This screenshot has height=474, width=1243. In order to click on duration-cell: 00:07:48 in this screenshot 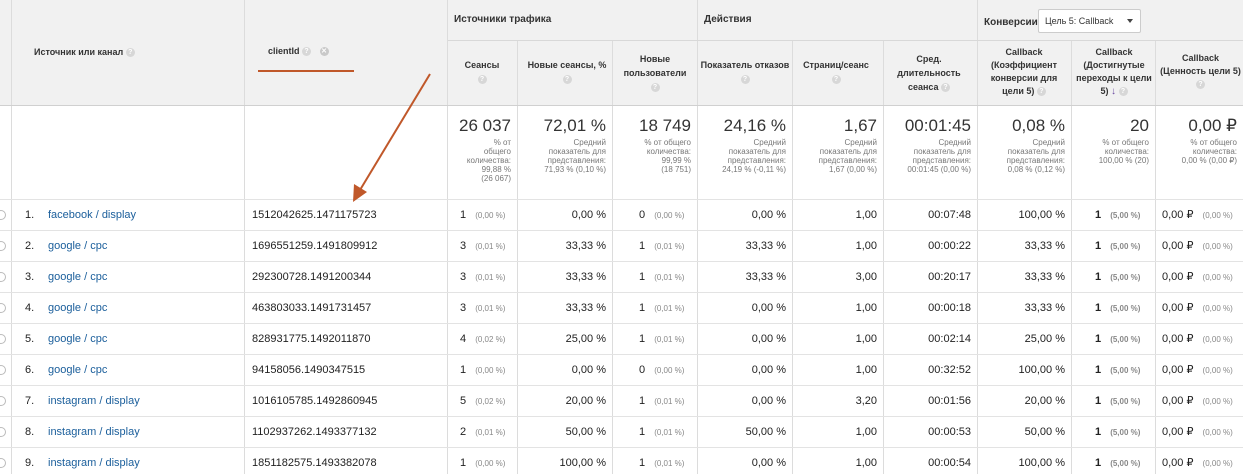, I will do `click(949, 215)`.